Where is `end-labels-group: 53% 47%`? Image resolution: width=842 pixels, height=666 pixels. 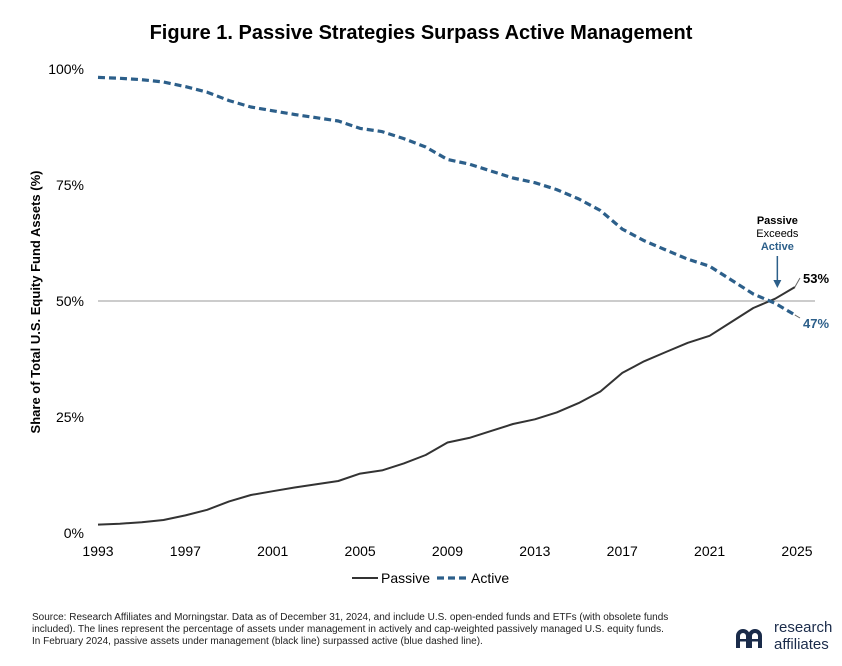 end-labels-group: 53% 47% is located at coordinates (811, 301).